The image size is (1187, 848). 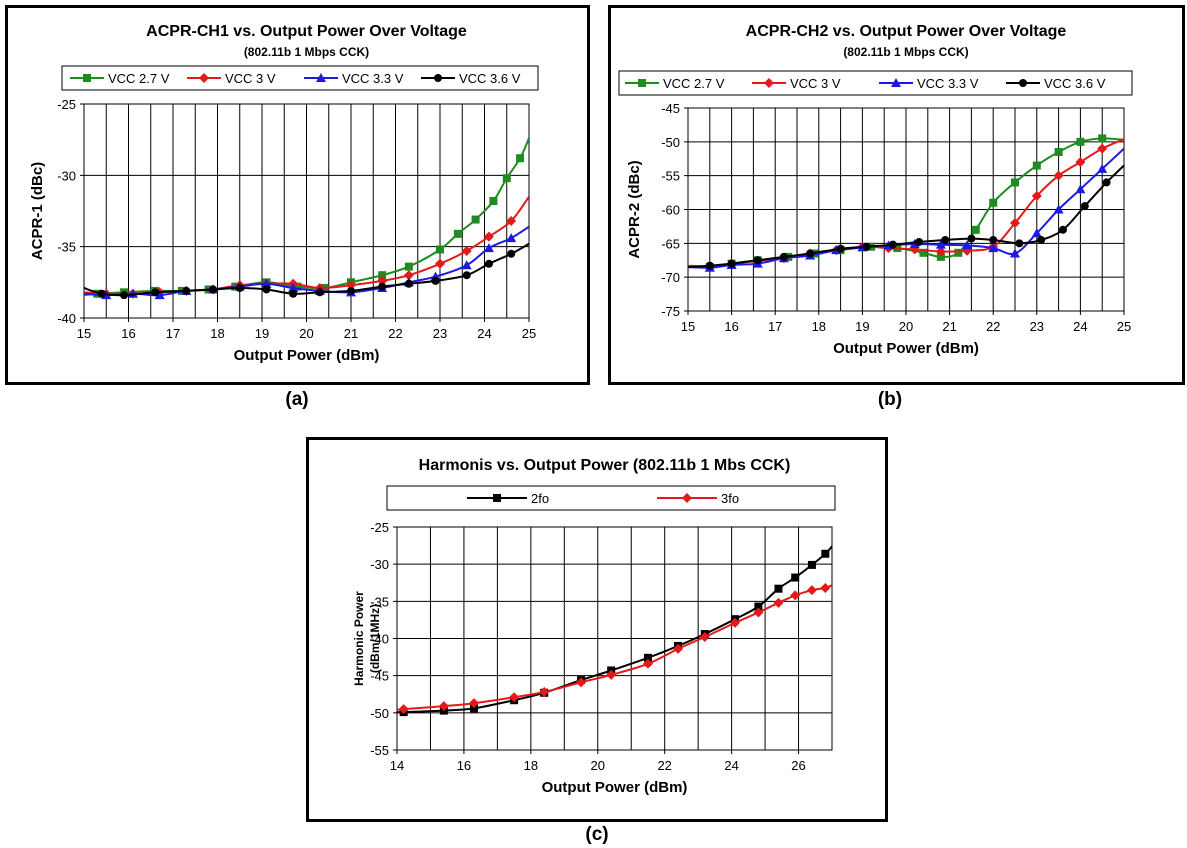 I want to click on y-tick-label: -25, so click(x=379, y=527).